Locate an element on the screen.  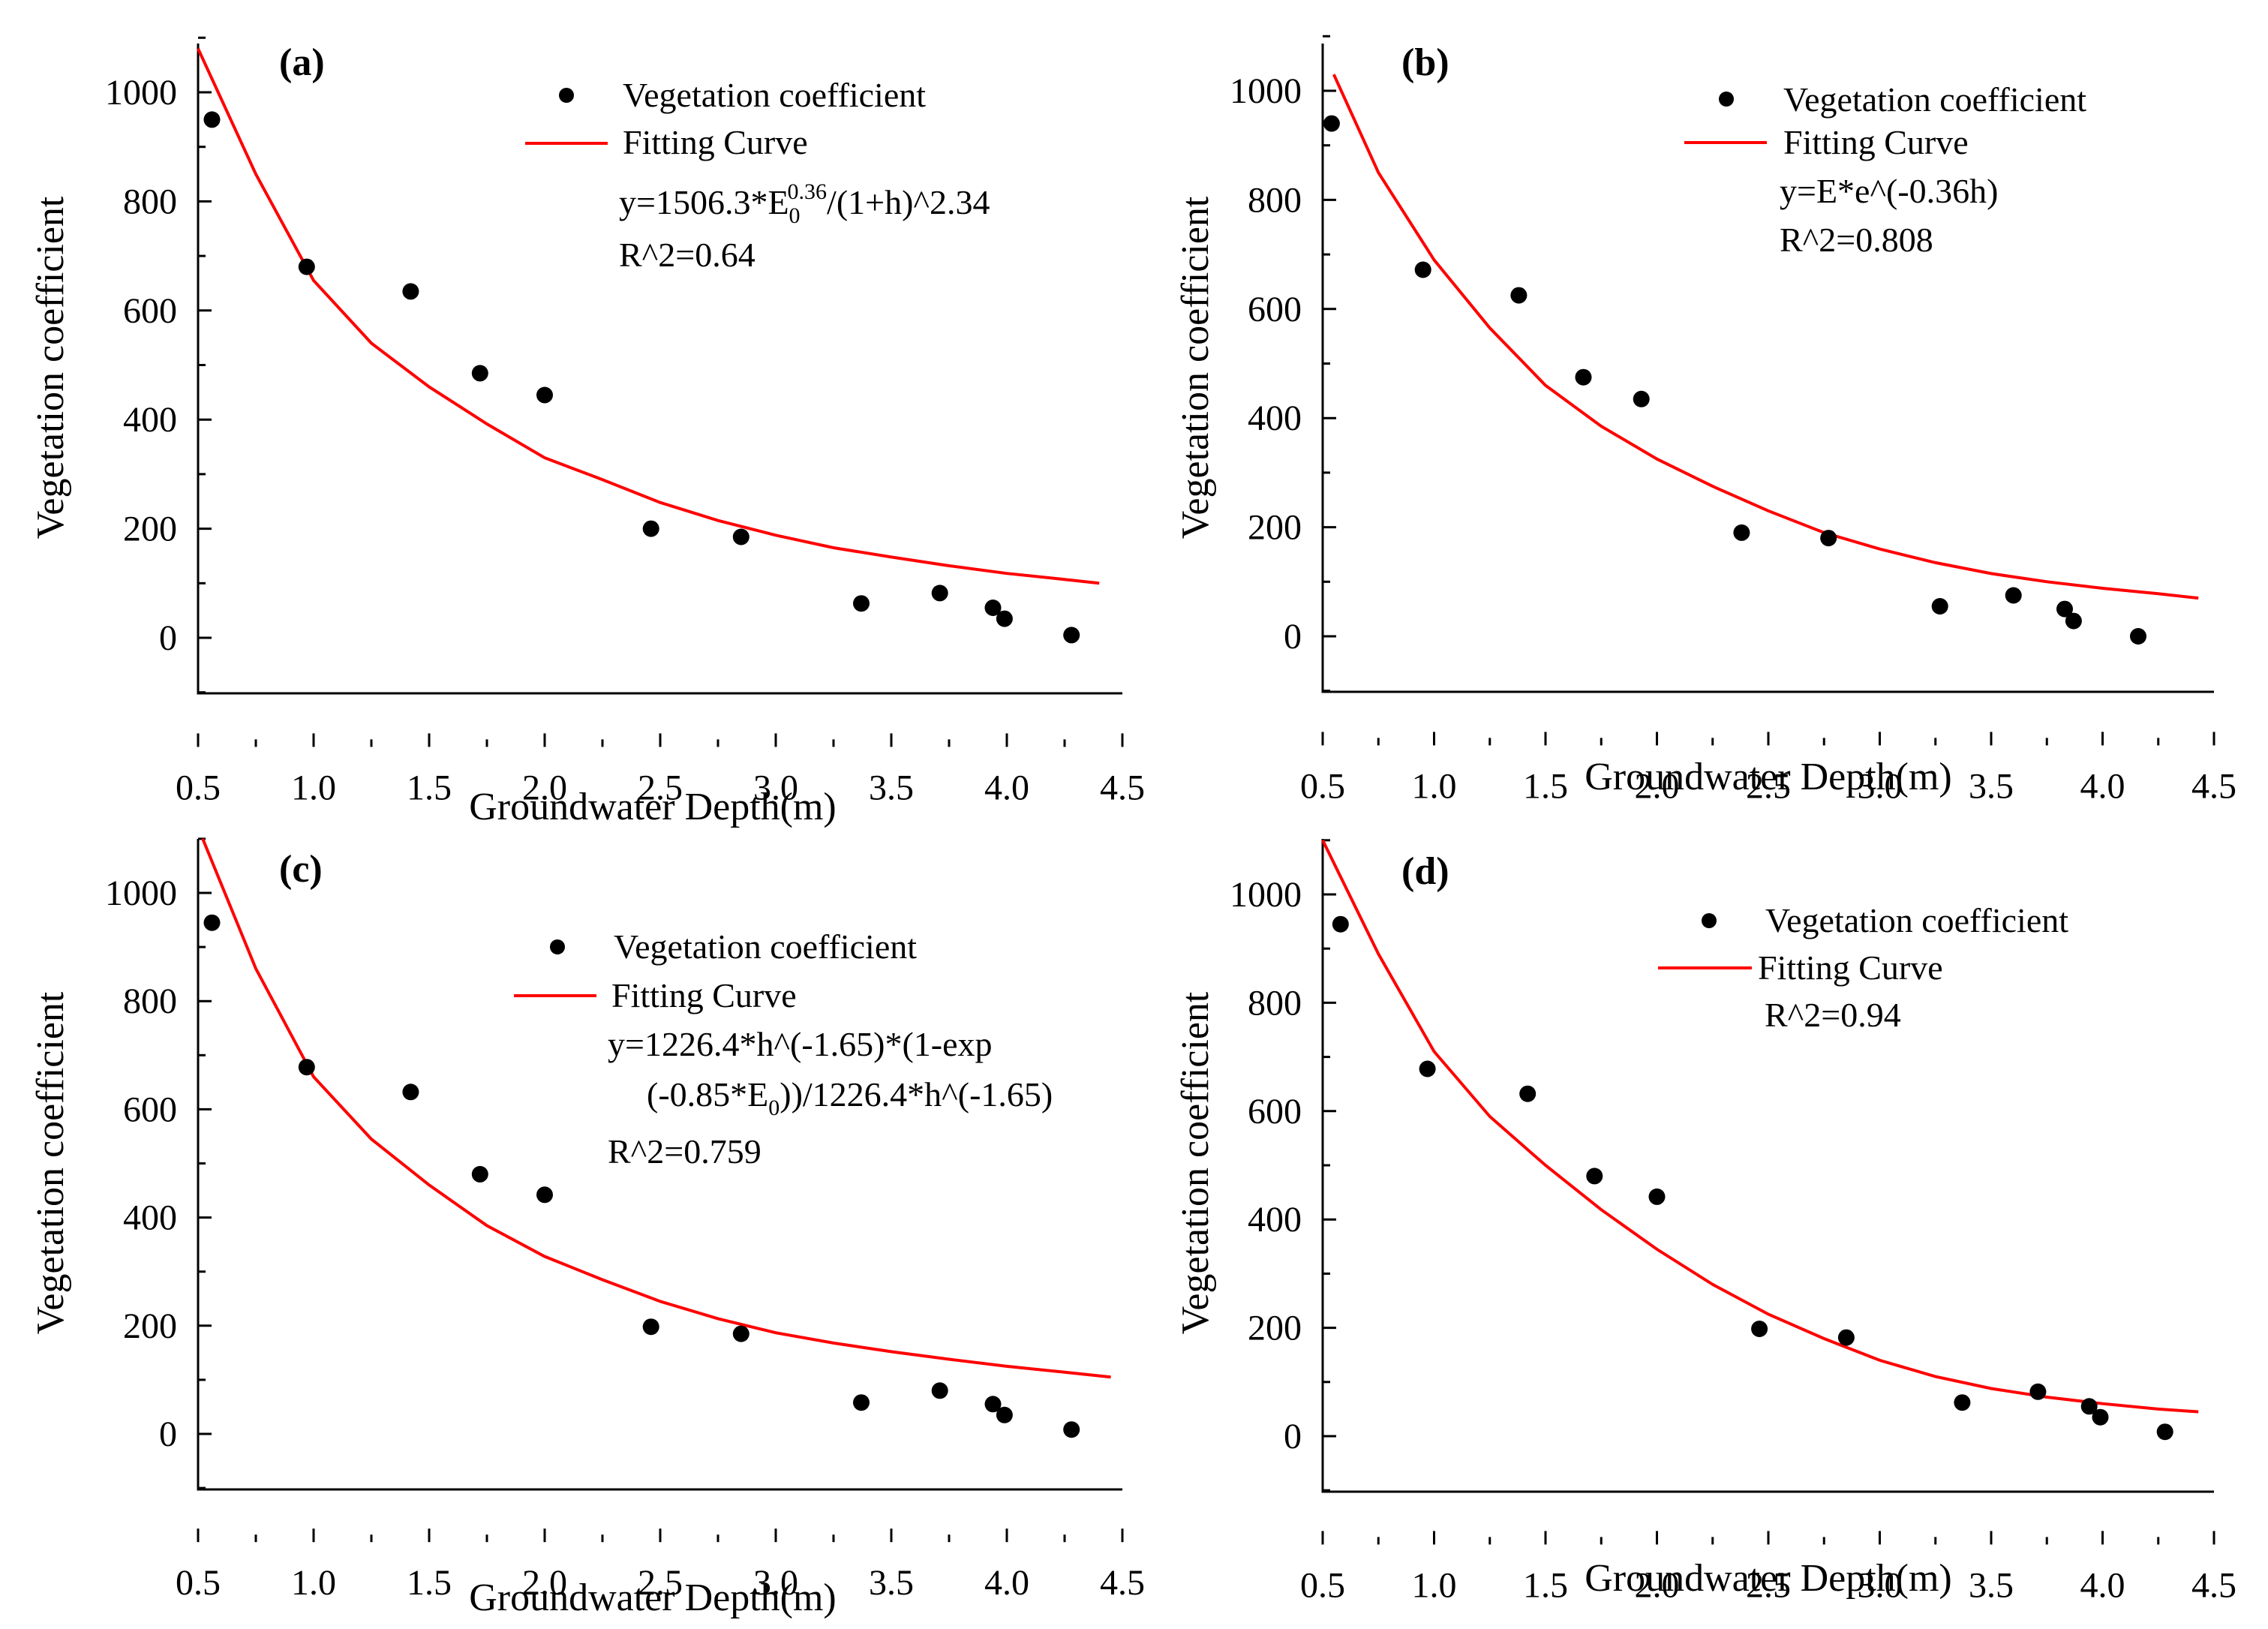
panel-b-x-tick-label: 2.5 is located at coordinates (1768, 786).